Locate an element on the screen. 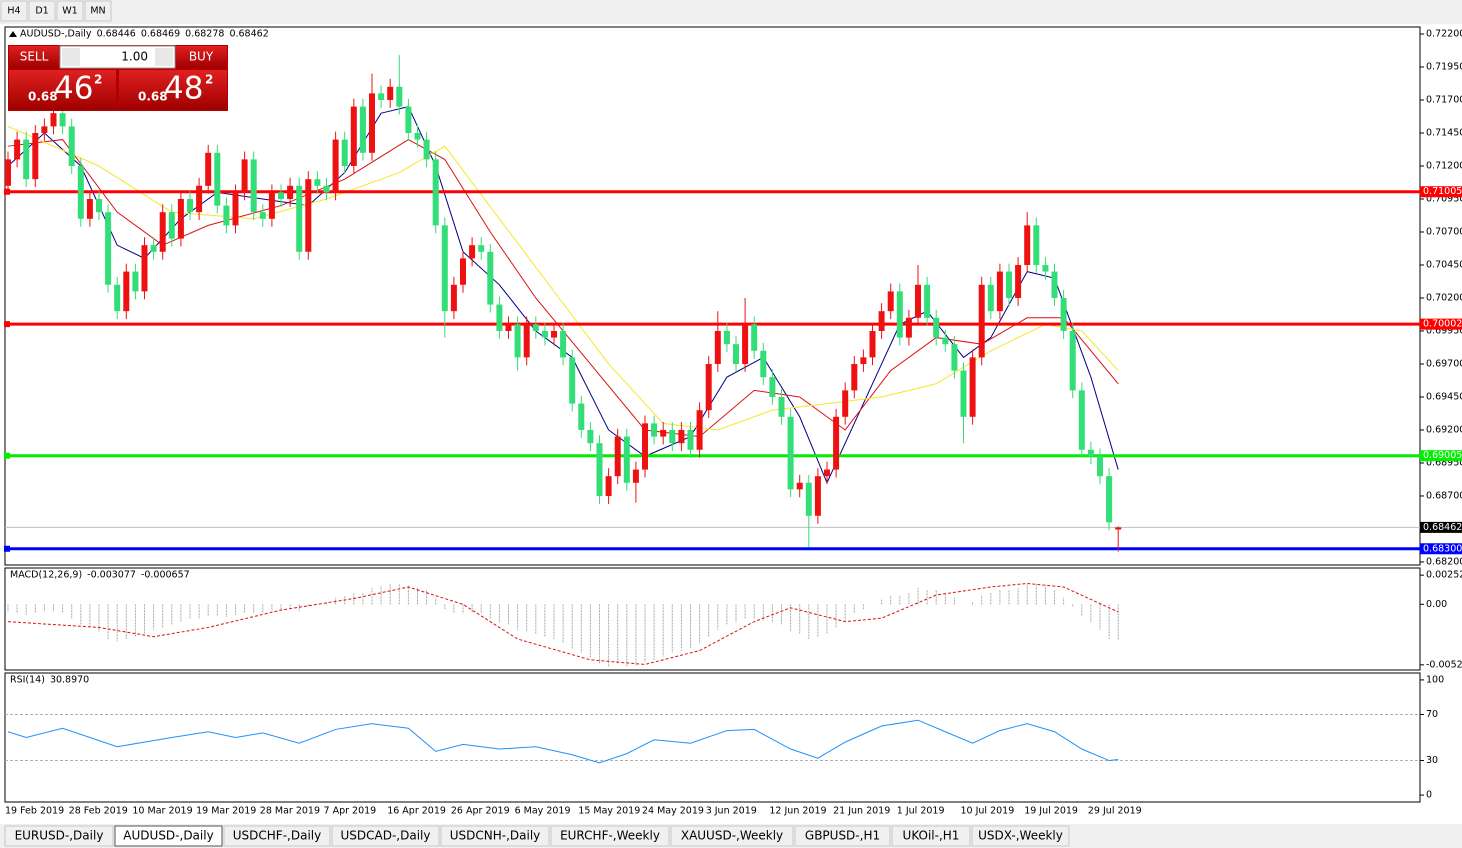 This screenshot has height=848, width=1462. symbol-tab-label: AUDUSD-,Daily is located at coordinates (168, 836).